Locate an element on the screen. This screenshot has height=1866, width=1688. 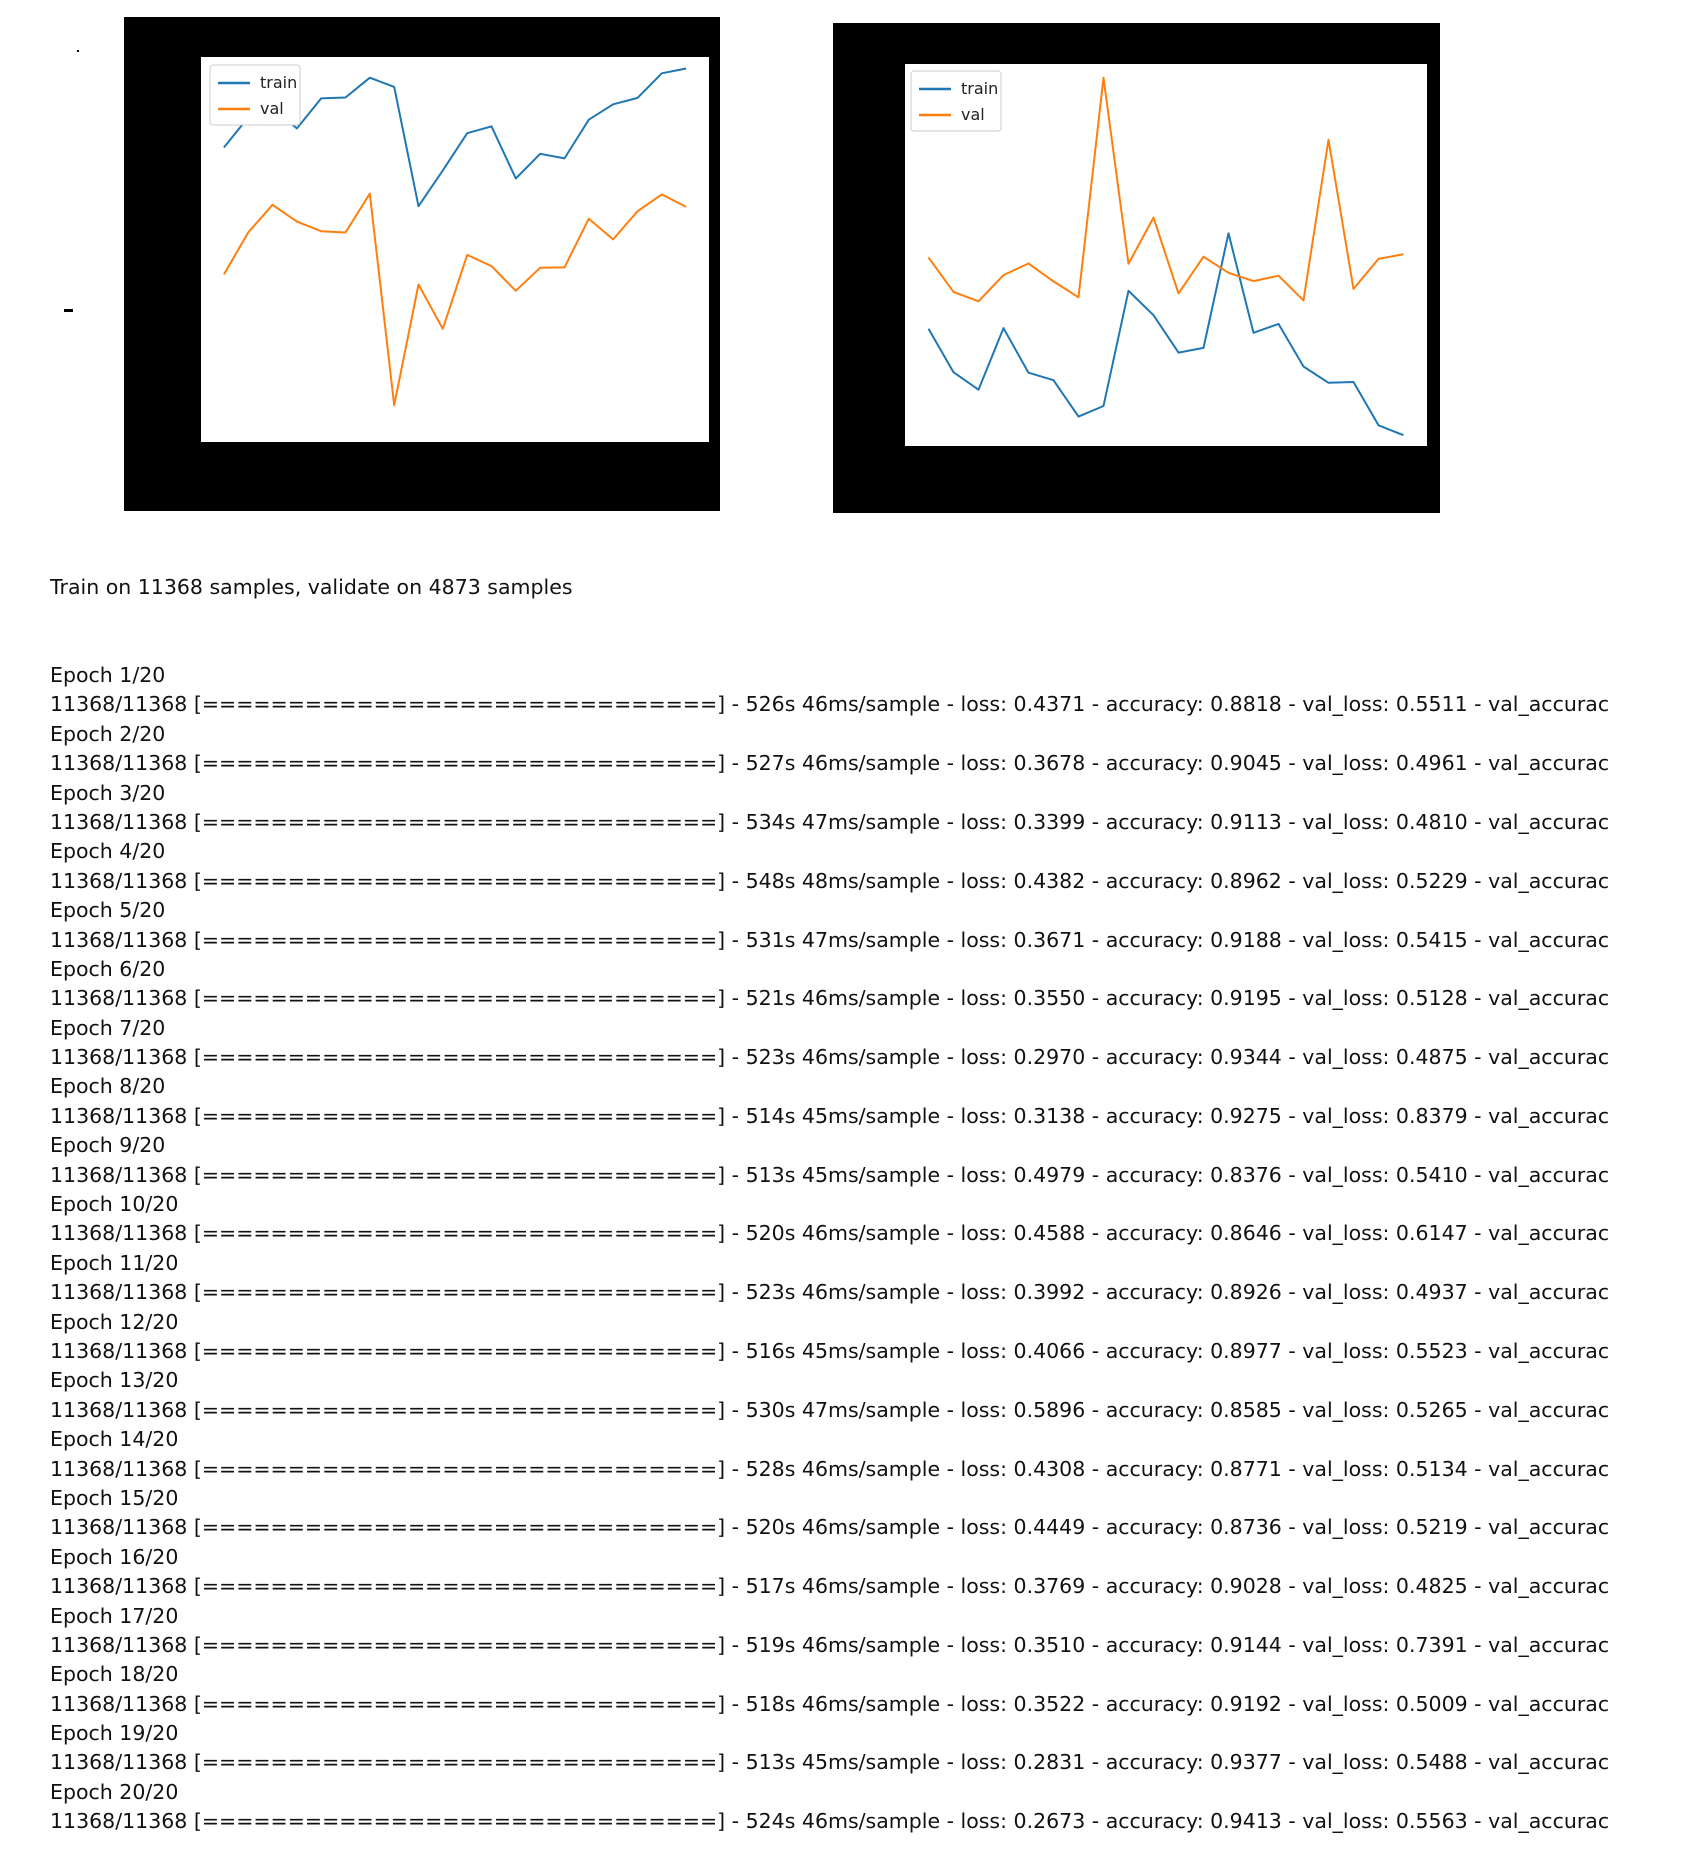
epoch-label: Epoch 9/20 is located at coordinates (108, 1145).